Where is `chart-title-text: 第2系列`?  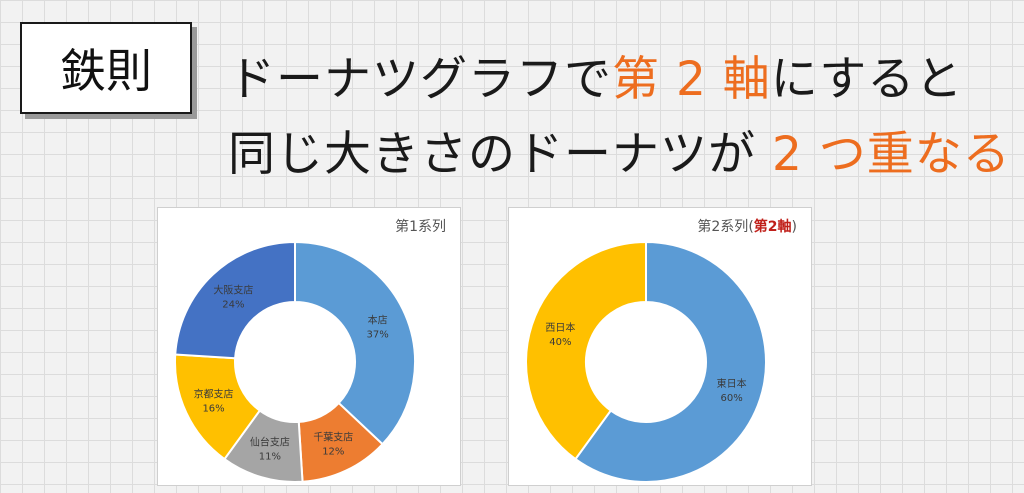
chart-title-text: 第2系列 is located at coordinates (723, 227).